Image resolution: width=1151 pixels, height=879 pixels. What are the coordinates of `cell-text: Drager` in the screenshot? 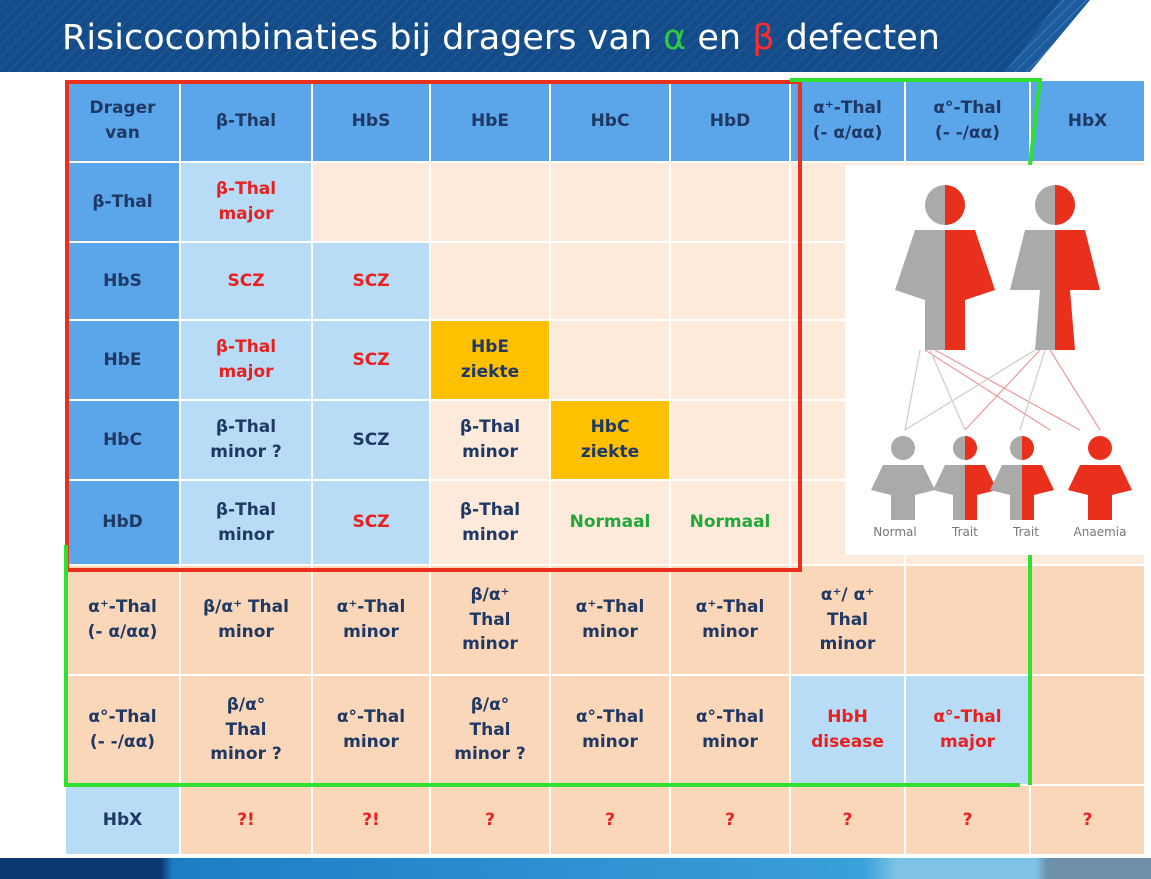 It's located at (122, 108).